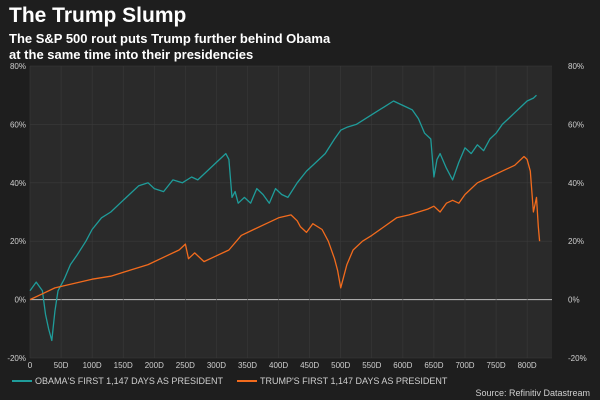 This screenshot has width=600, height=400. Describe the element at coordinates (576, 124) in the screenshot. I see `y-tick-label-right: 60%` at that location.